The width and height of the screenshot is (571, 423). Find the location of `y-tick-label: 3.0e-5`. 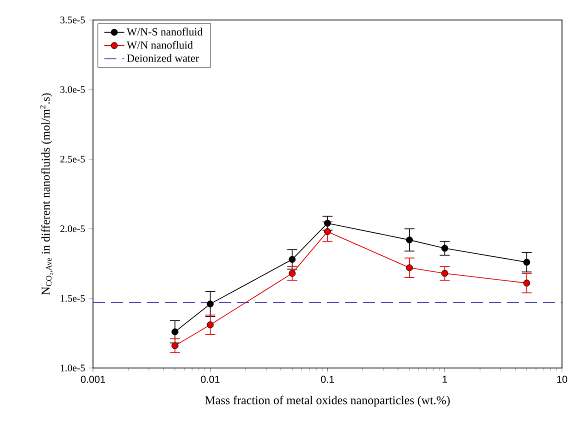

y-tick-label: 3.0e-5 is located at coordinates (72, 89).